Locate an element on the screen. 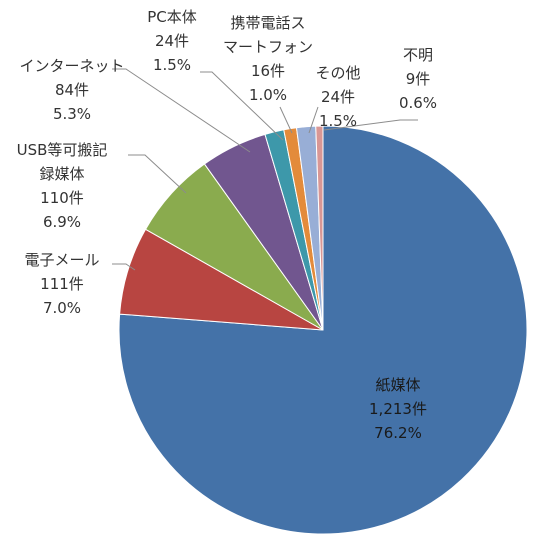 The height and width of the screenshot is (542, 551). slice-label-line: インターネット is located at coordinates (71, 66).